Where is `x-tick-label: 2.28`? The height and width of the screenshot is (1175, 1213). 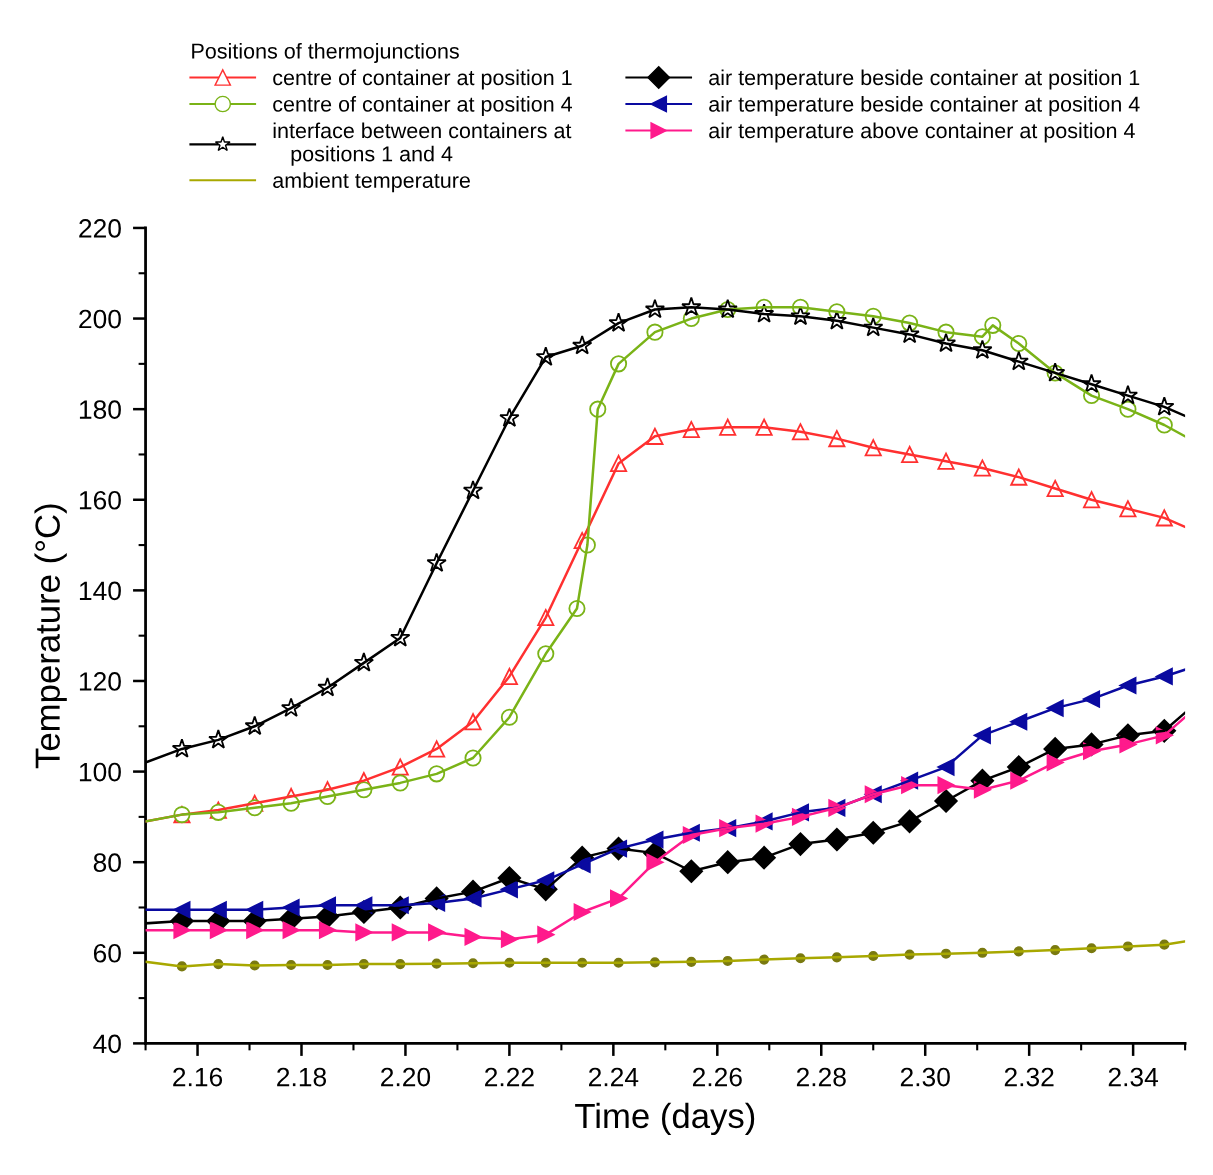 x-tick-label: 2.28 is located at coordinates (821, 1077).